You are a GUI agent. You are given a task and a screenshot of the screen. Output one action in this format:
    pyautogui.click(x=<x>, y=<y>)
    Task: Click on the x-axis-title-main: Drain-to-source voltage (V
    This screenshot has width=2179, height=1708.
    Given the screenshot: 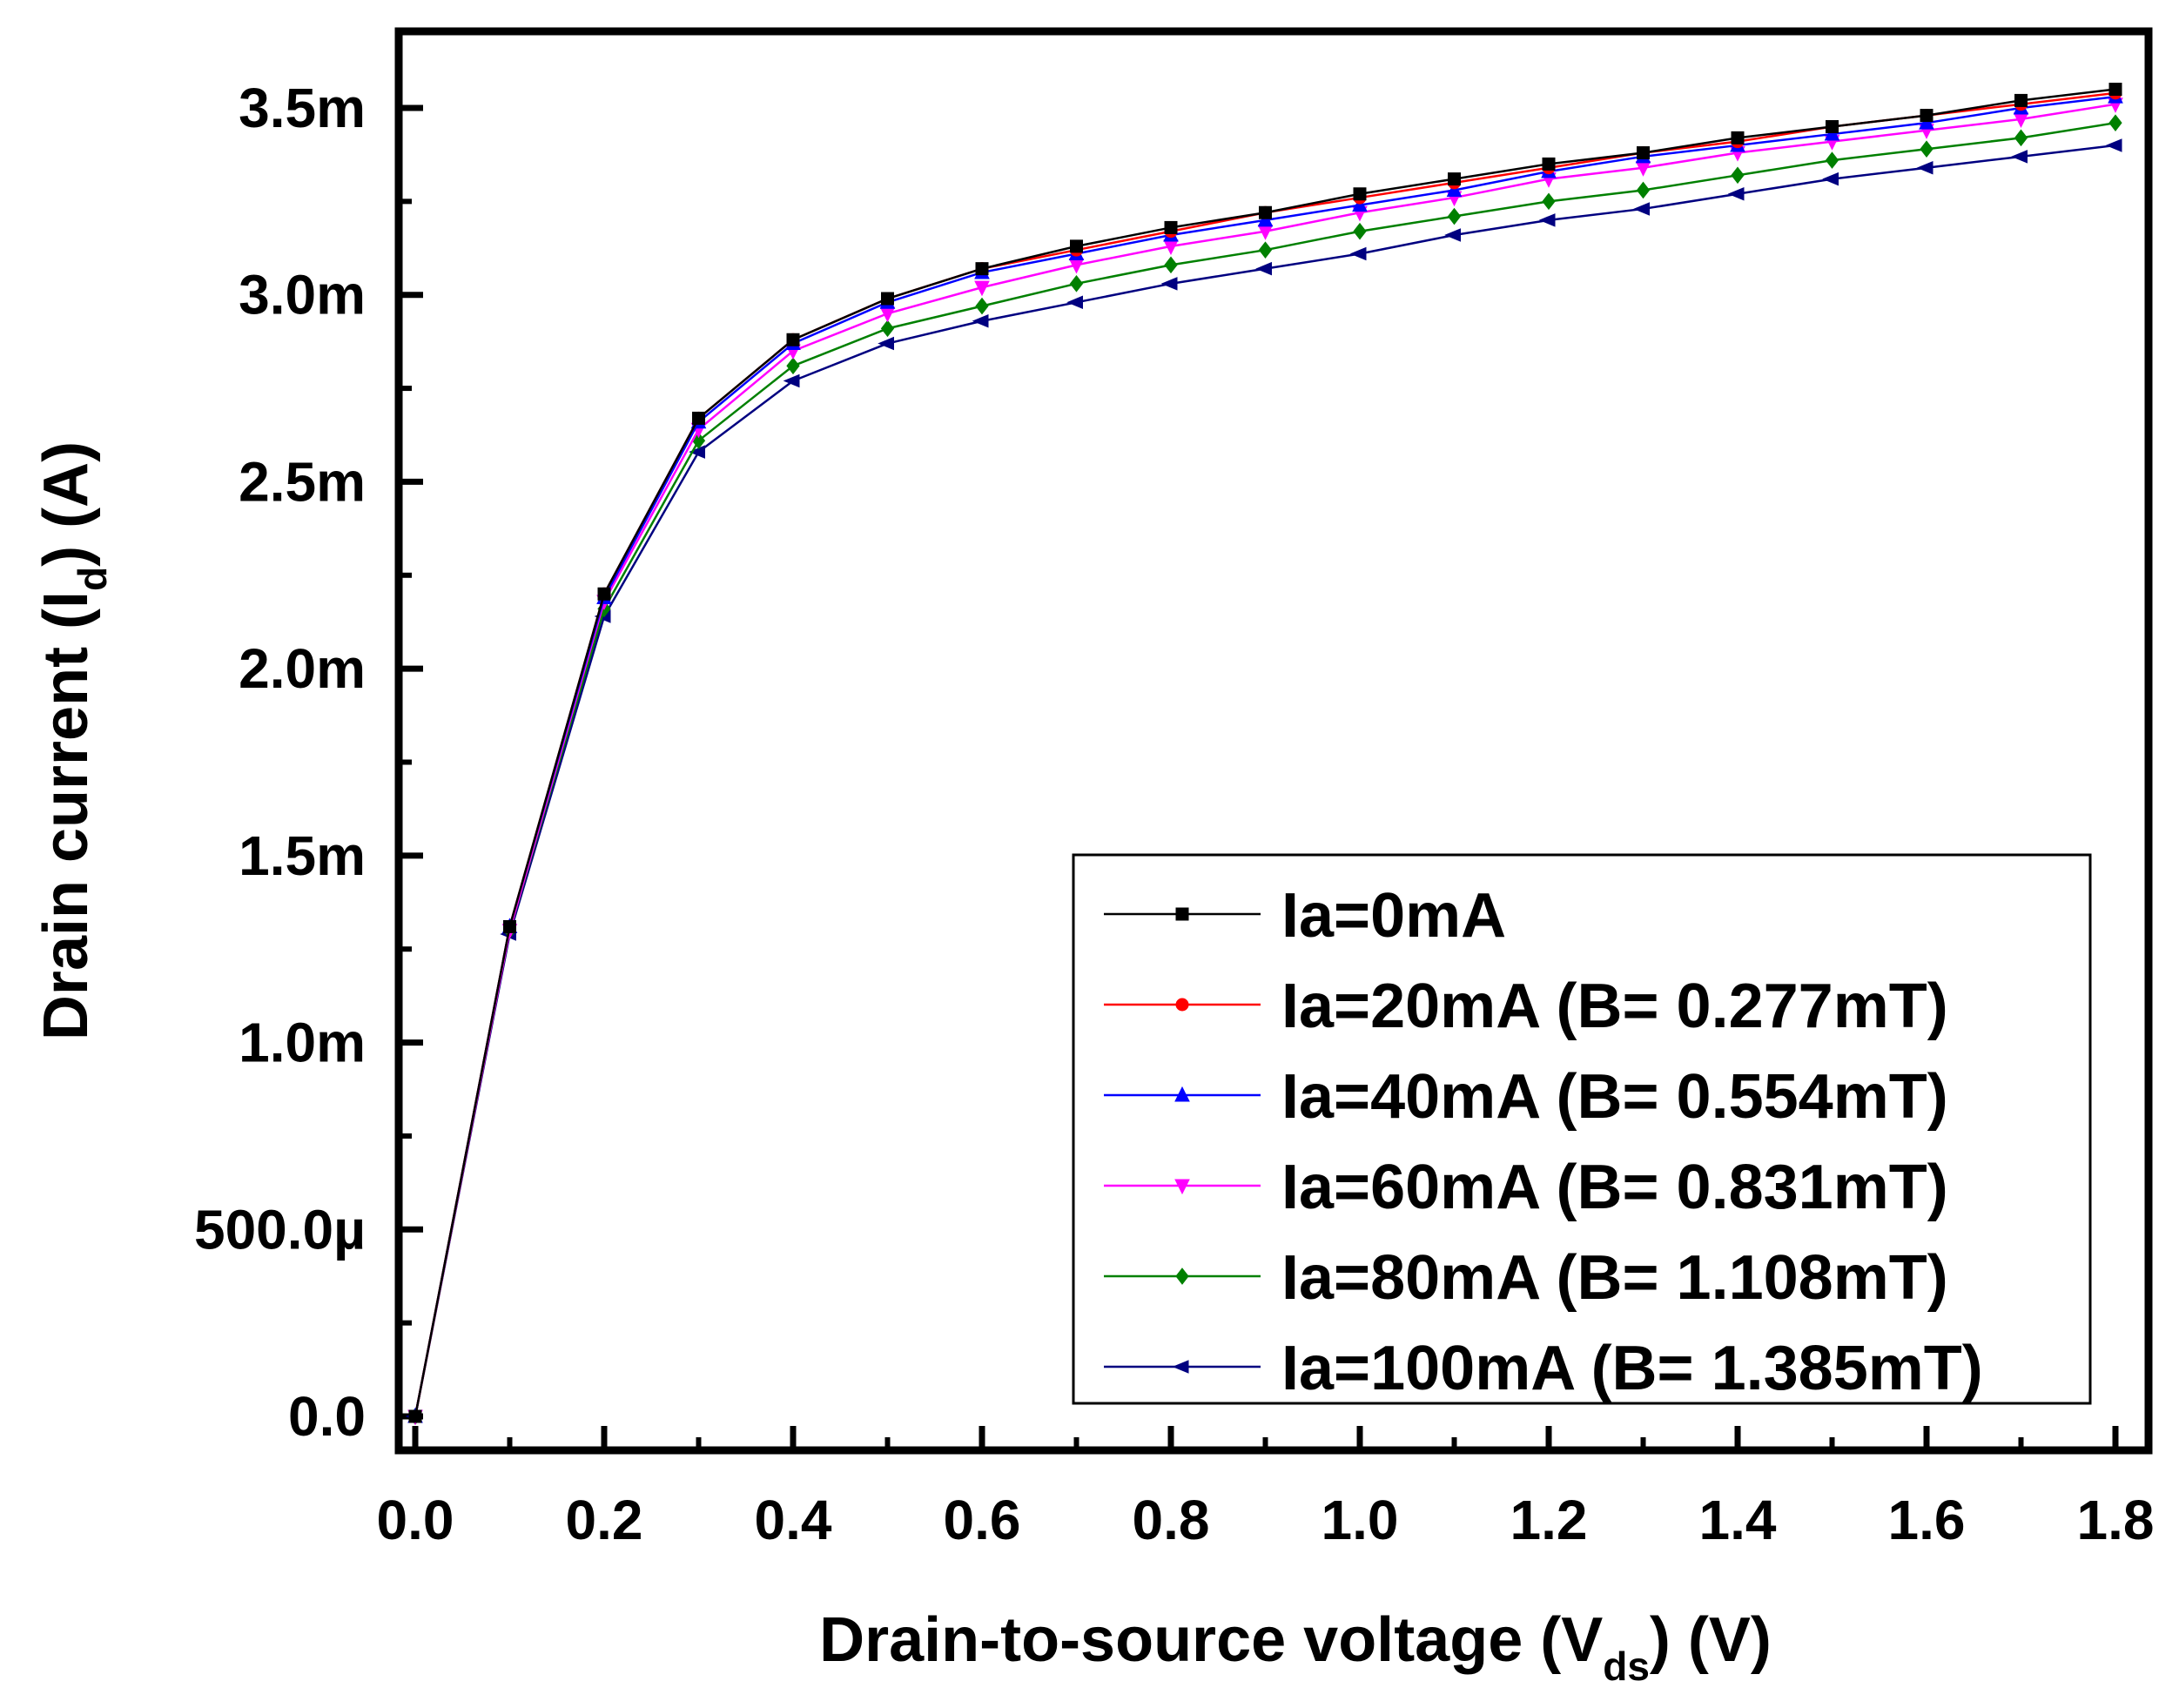 What is the action you would take?
    pyautogui.click(x=1211, y=1640)
    